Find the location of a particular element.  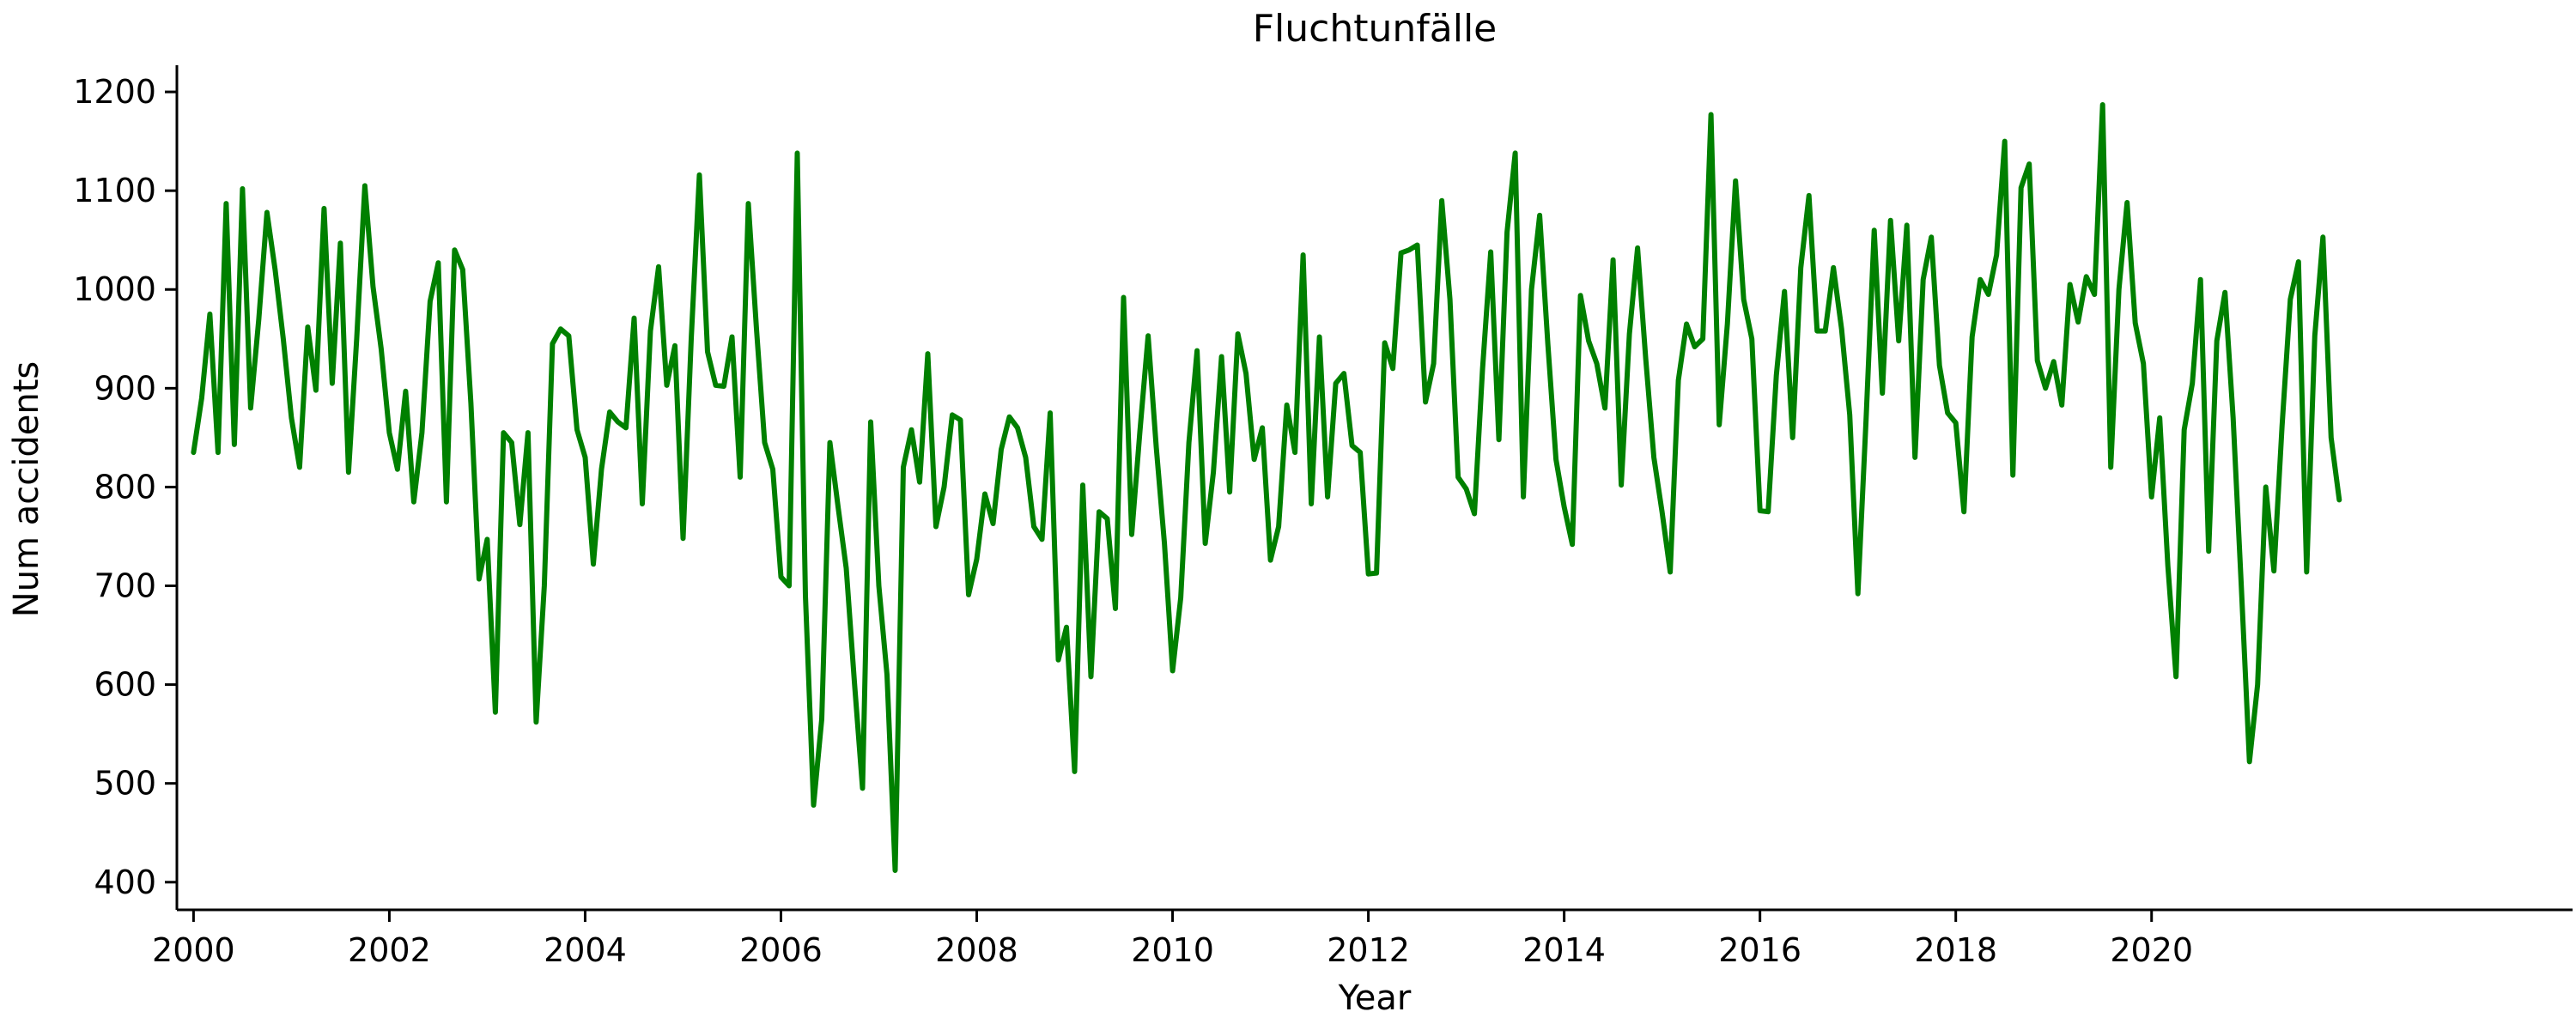

y-tick-label: 500 is located at coordinates (125, 784).